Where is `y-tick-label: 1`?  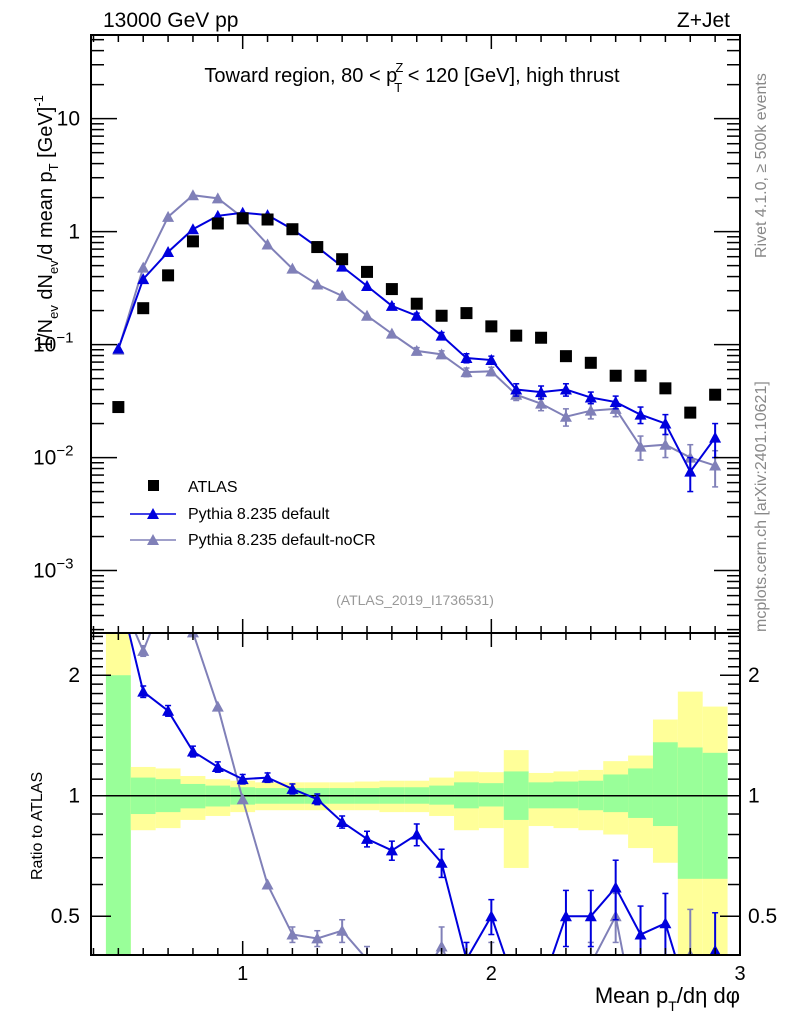
y-tick-label: 1 is located at coordinates (74, 232).